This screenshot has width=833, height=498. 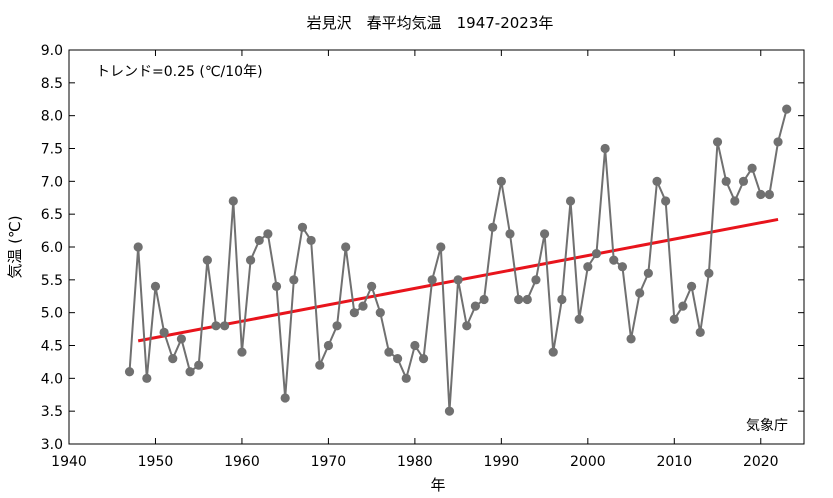 What do you see at coordinates (52, 51) in the screenshot?
I see `y-tick-label: 9.0` at bounding box center [52, 51].